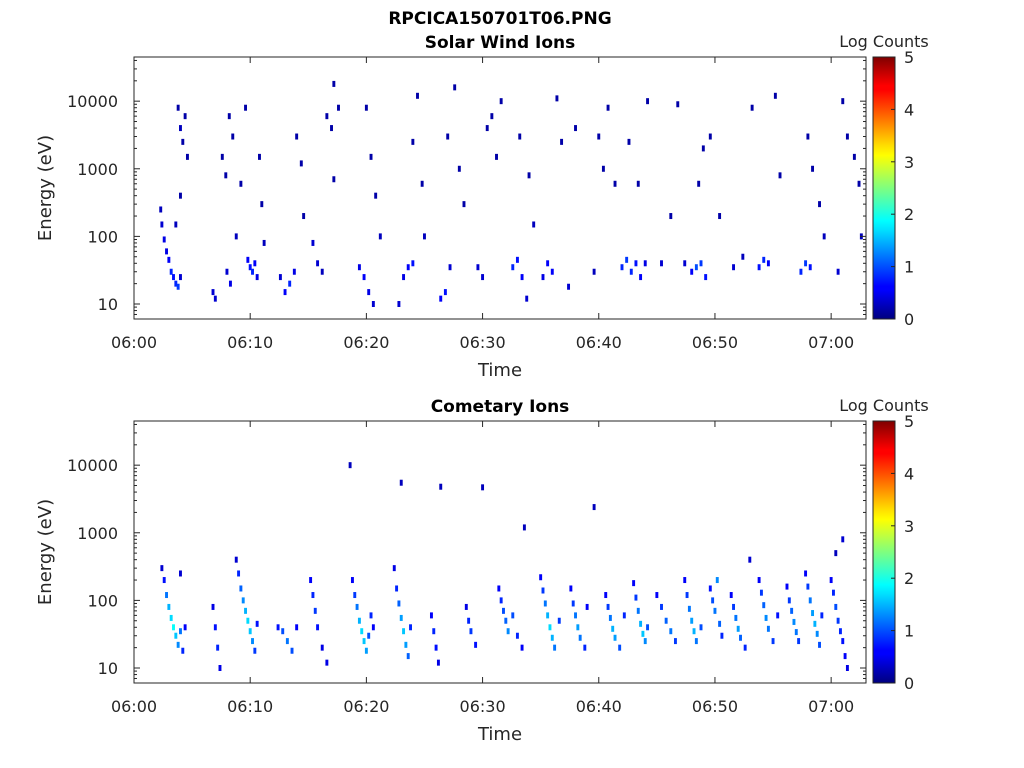 This screenshot has height=768, width=1024. Describe the element at coordinates (884, 188) in the screenshot. I see `colorbar-gradient` at that location.